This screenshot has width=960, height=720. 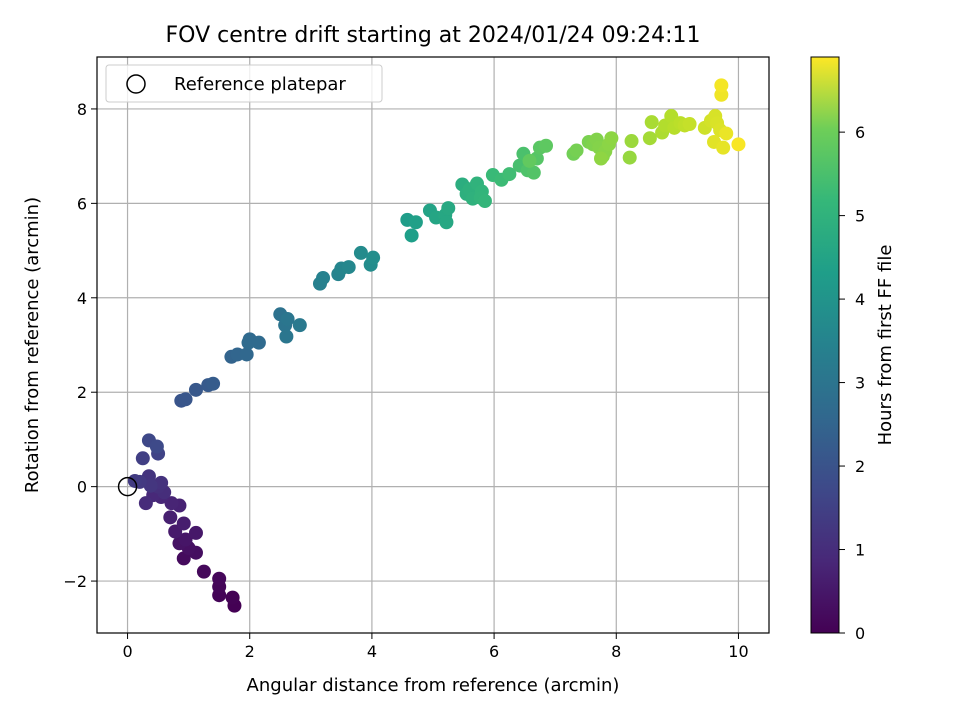 I want to click on y-tick-label: 0, so click(x=82, y=487).